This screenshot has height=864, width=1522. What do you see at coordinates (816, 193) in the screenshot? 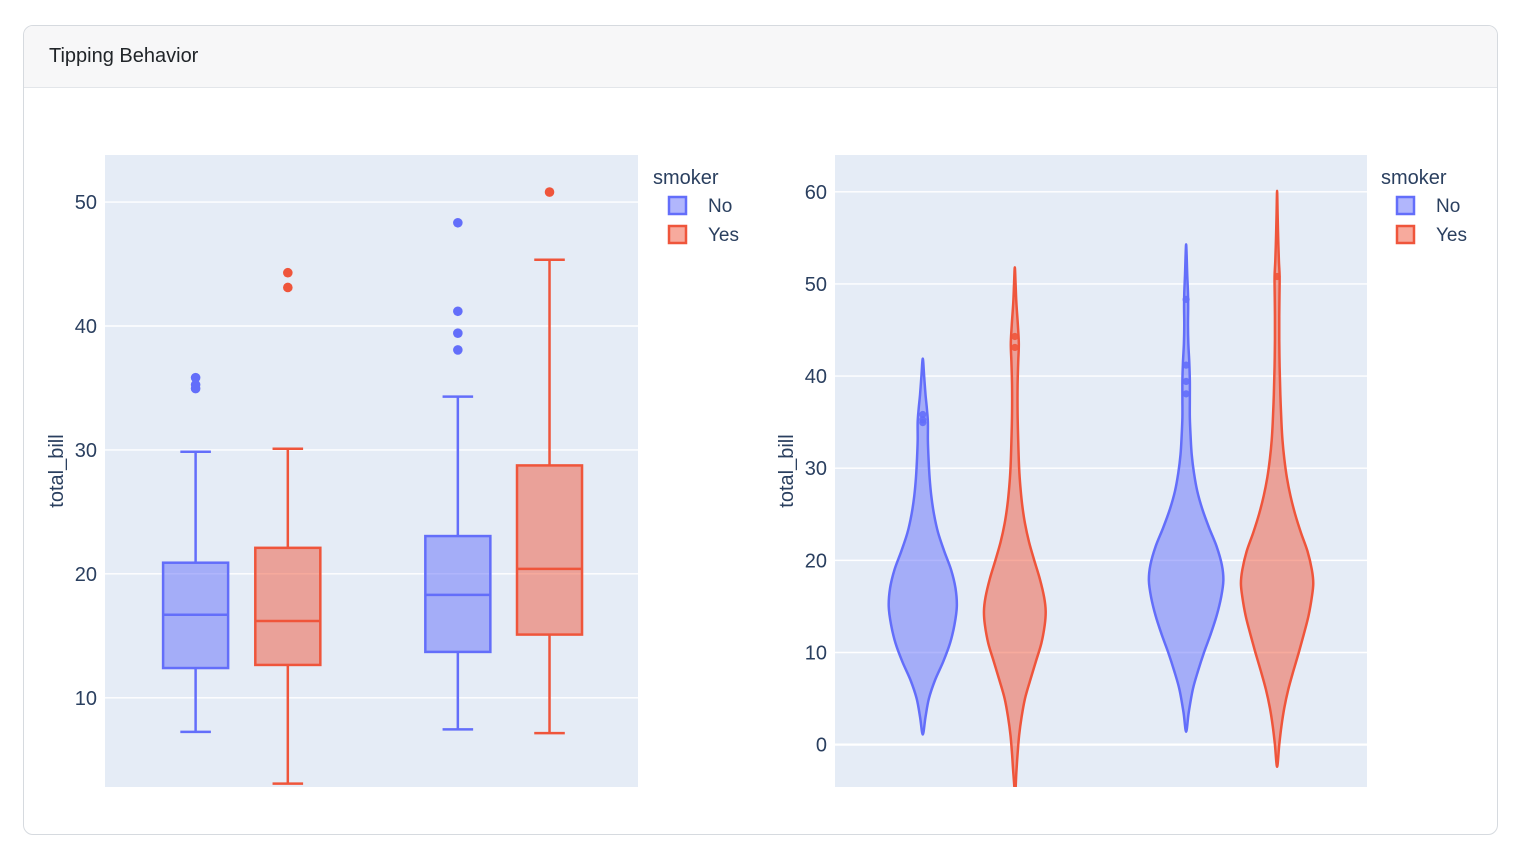
I see `y-tick-label: 60` at bounding box center [816, 193].